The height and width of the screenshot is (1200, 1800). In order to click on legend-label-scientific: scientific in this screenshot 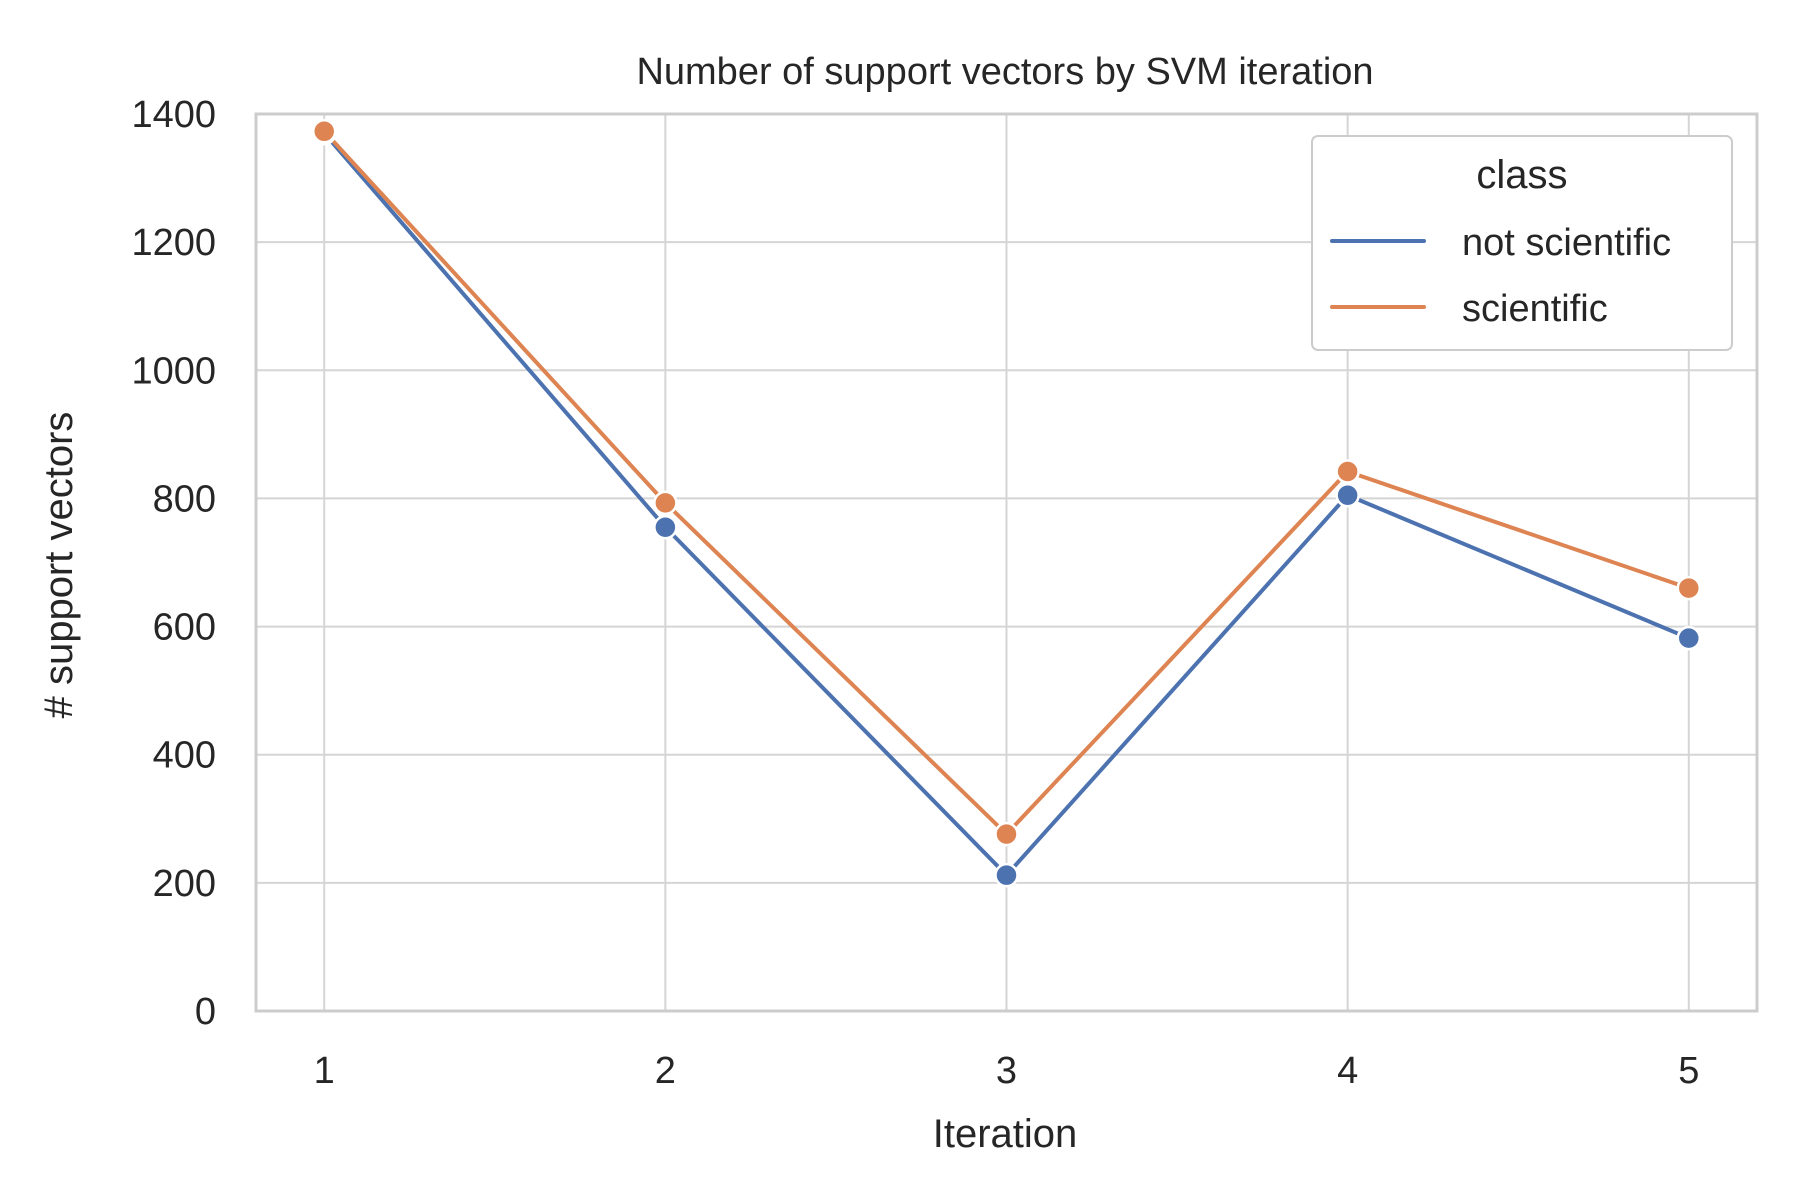, I will do `click(1535, 309)`.